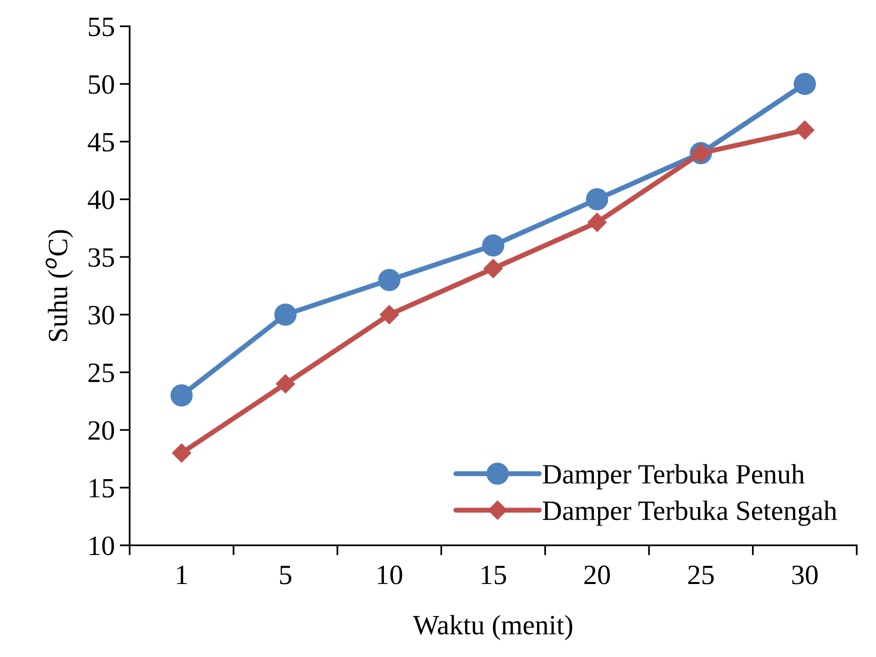 The width and height of the screenshot is (876, 657). I want to click on legend-label: Damper Terbuka Penuh, so click(673, 477).